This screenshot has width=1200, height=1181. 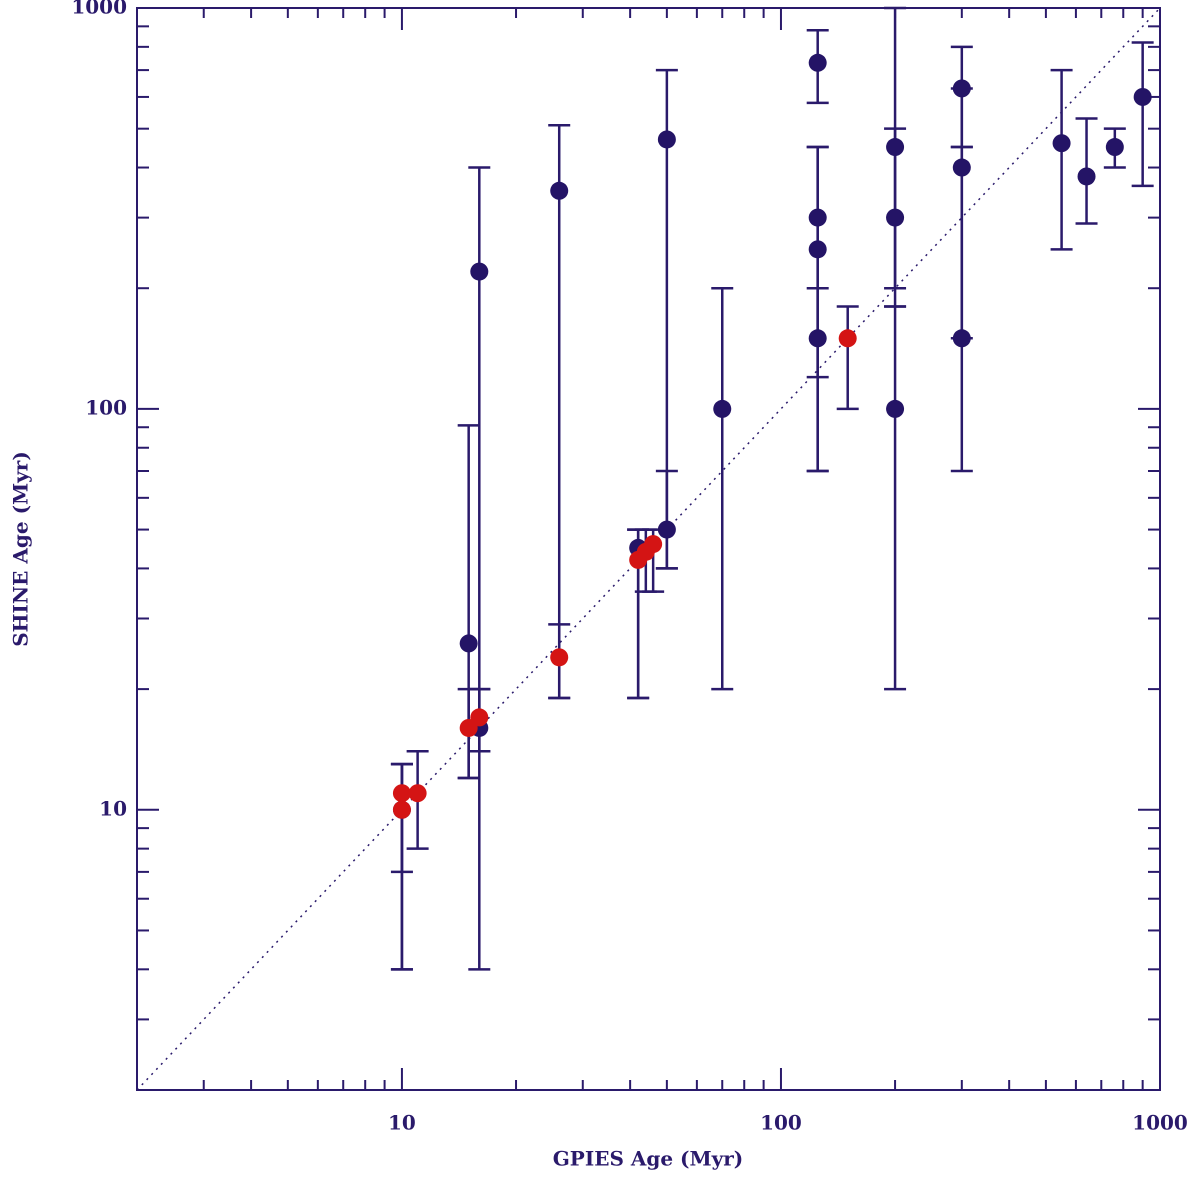 I want to click on y-tick-label: 10, so click(x=113, y=808).